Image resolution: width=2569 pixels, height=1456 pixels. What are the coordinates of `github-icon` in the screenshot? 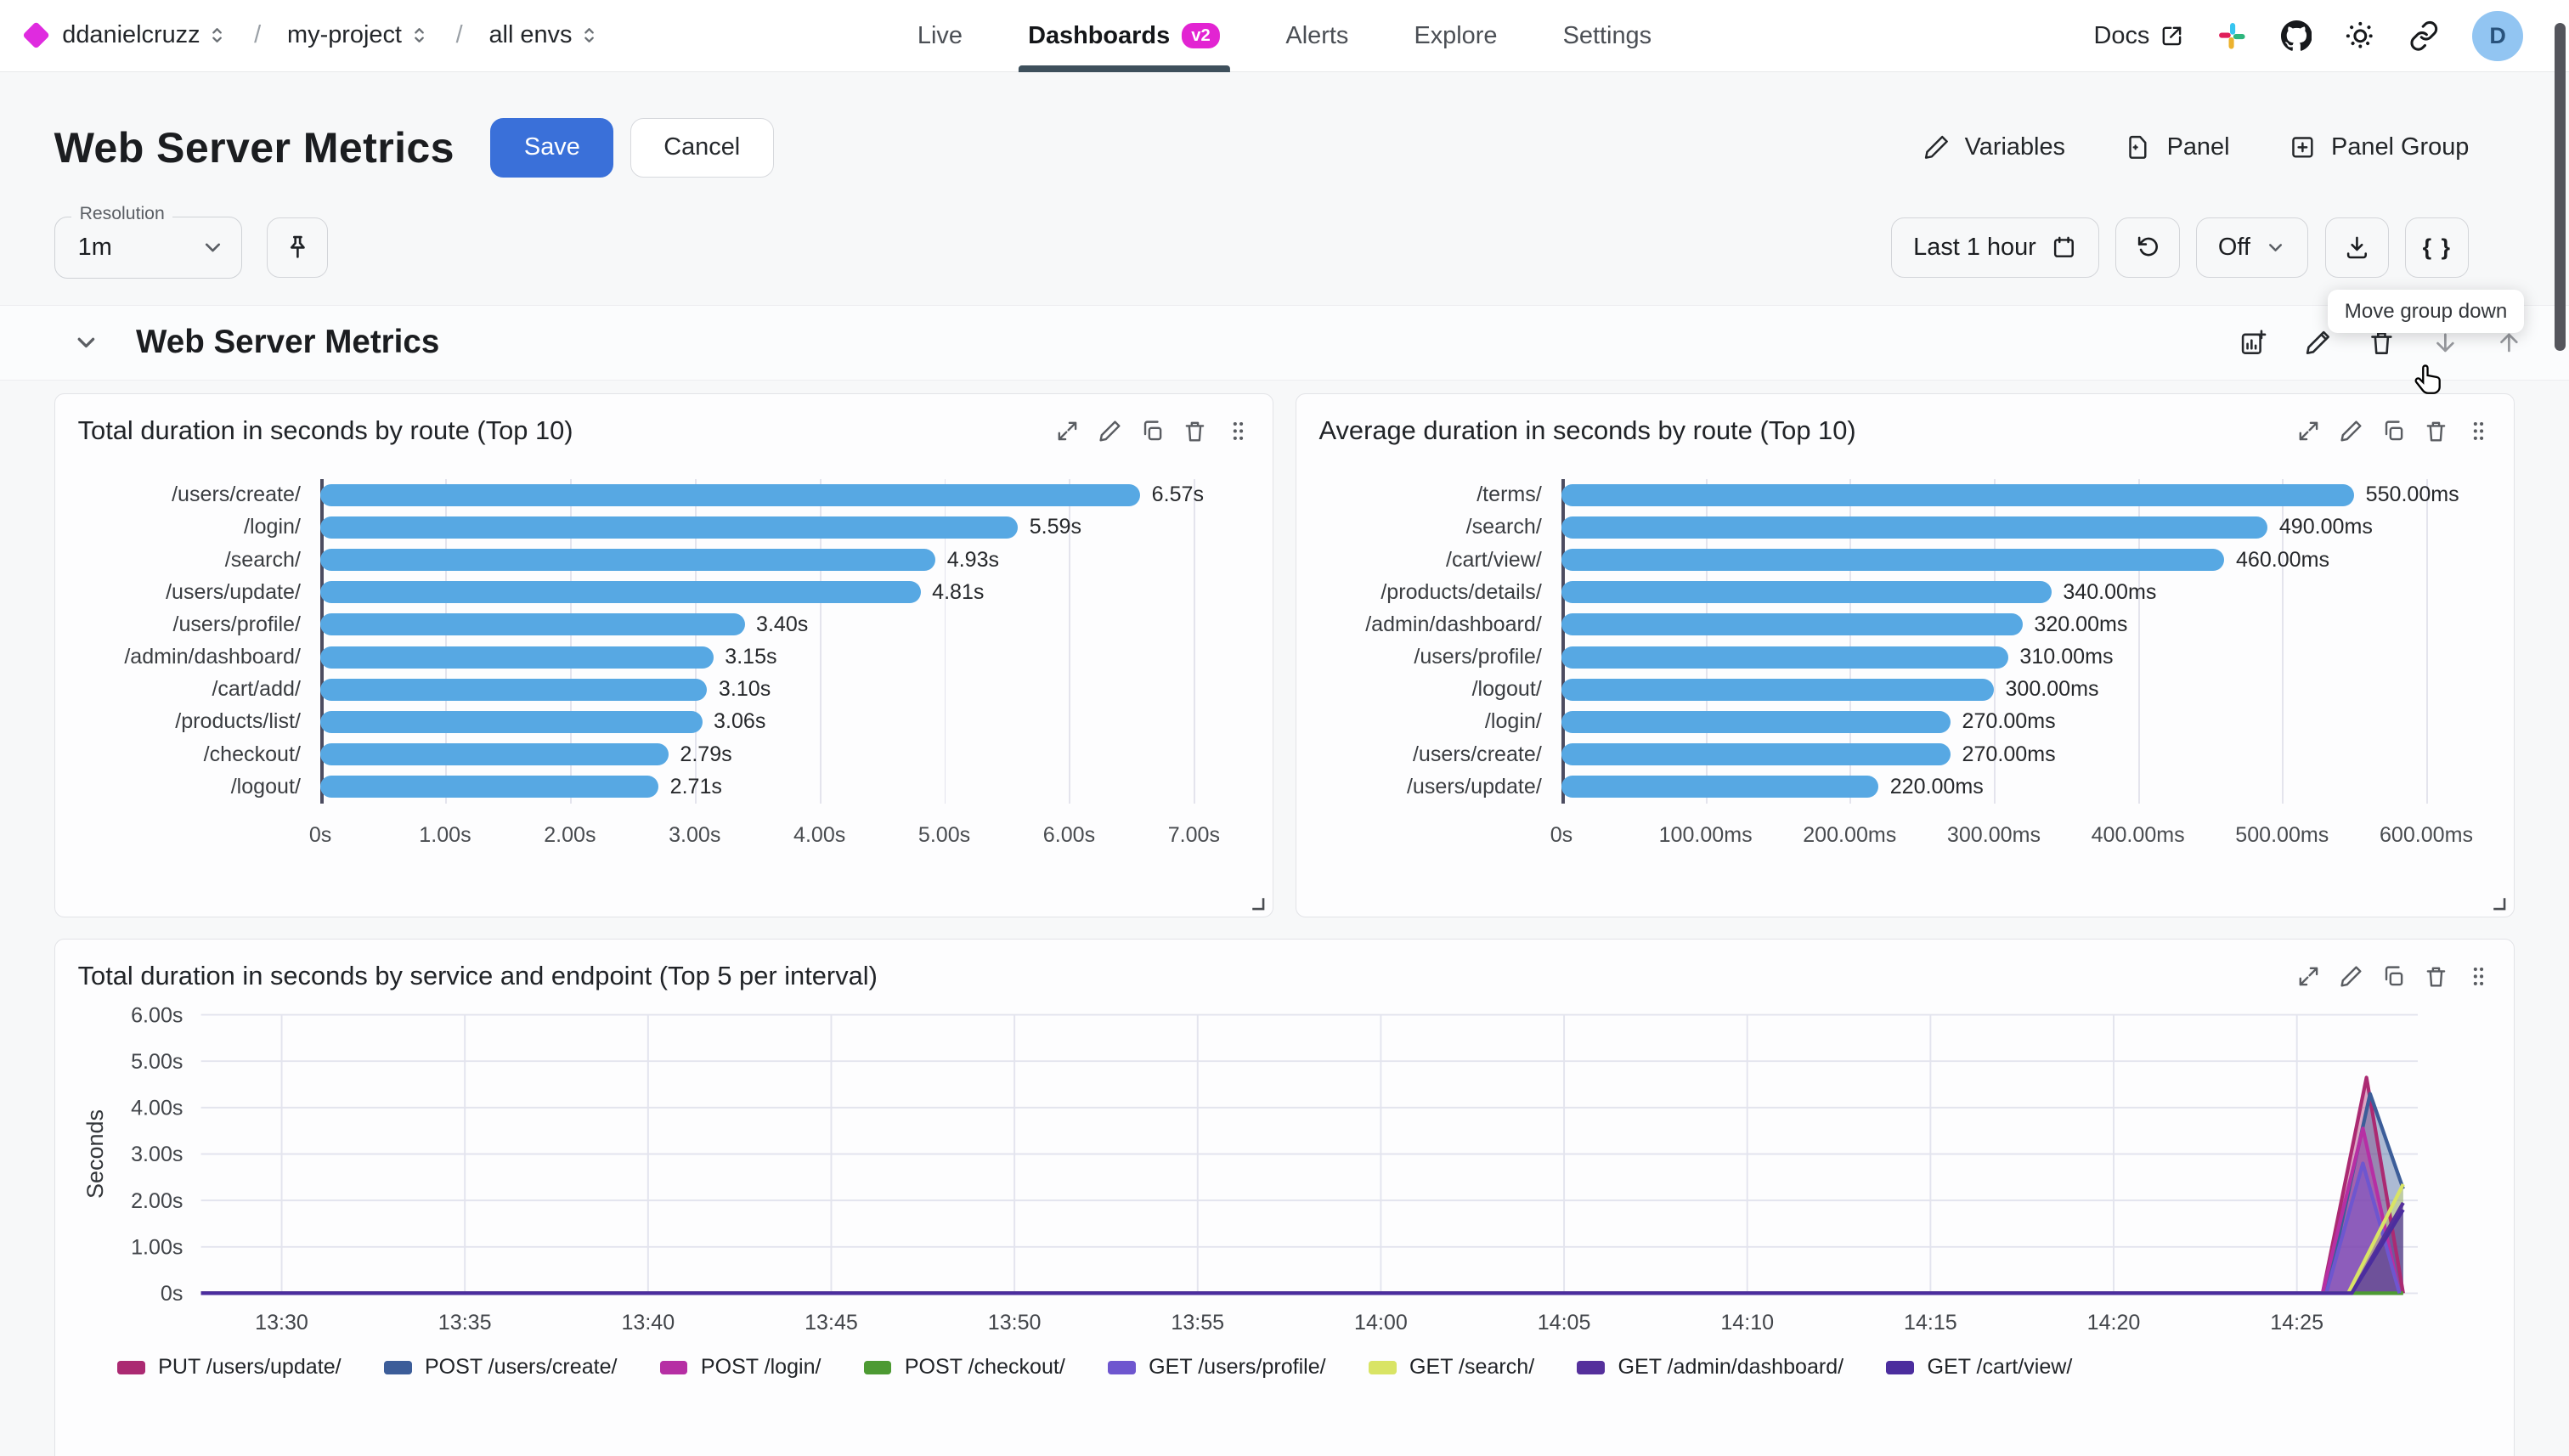 It's located at (2296, 36).